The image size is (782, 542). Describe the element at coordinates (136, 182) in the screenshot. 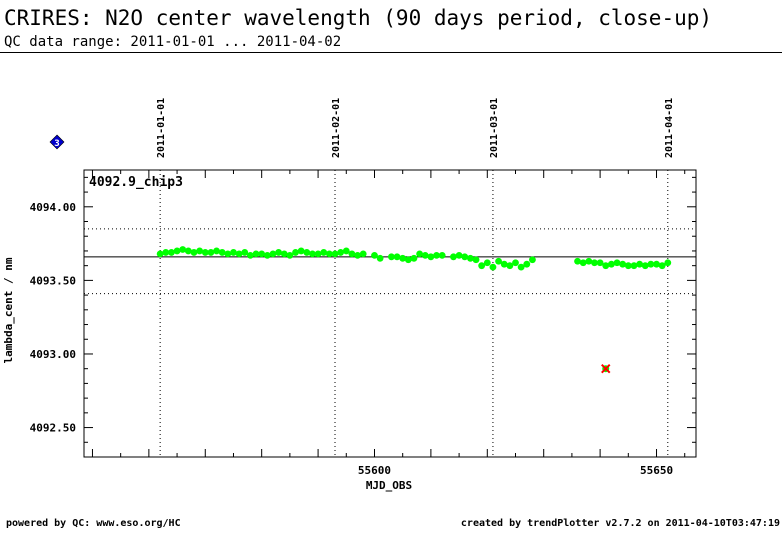

I see `panel-label: 4092.9_chip3` at that location.